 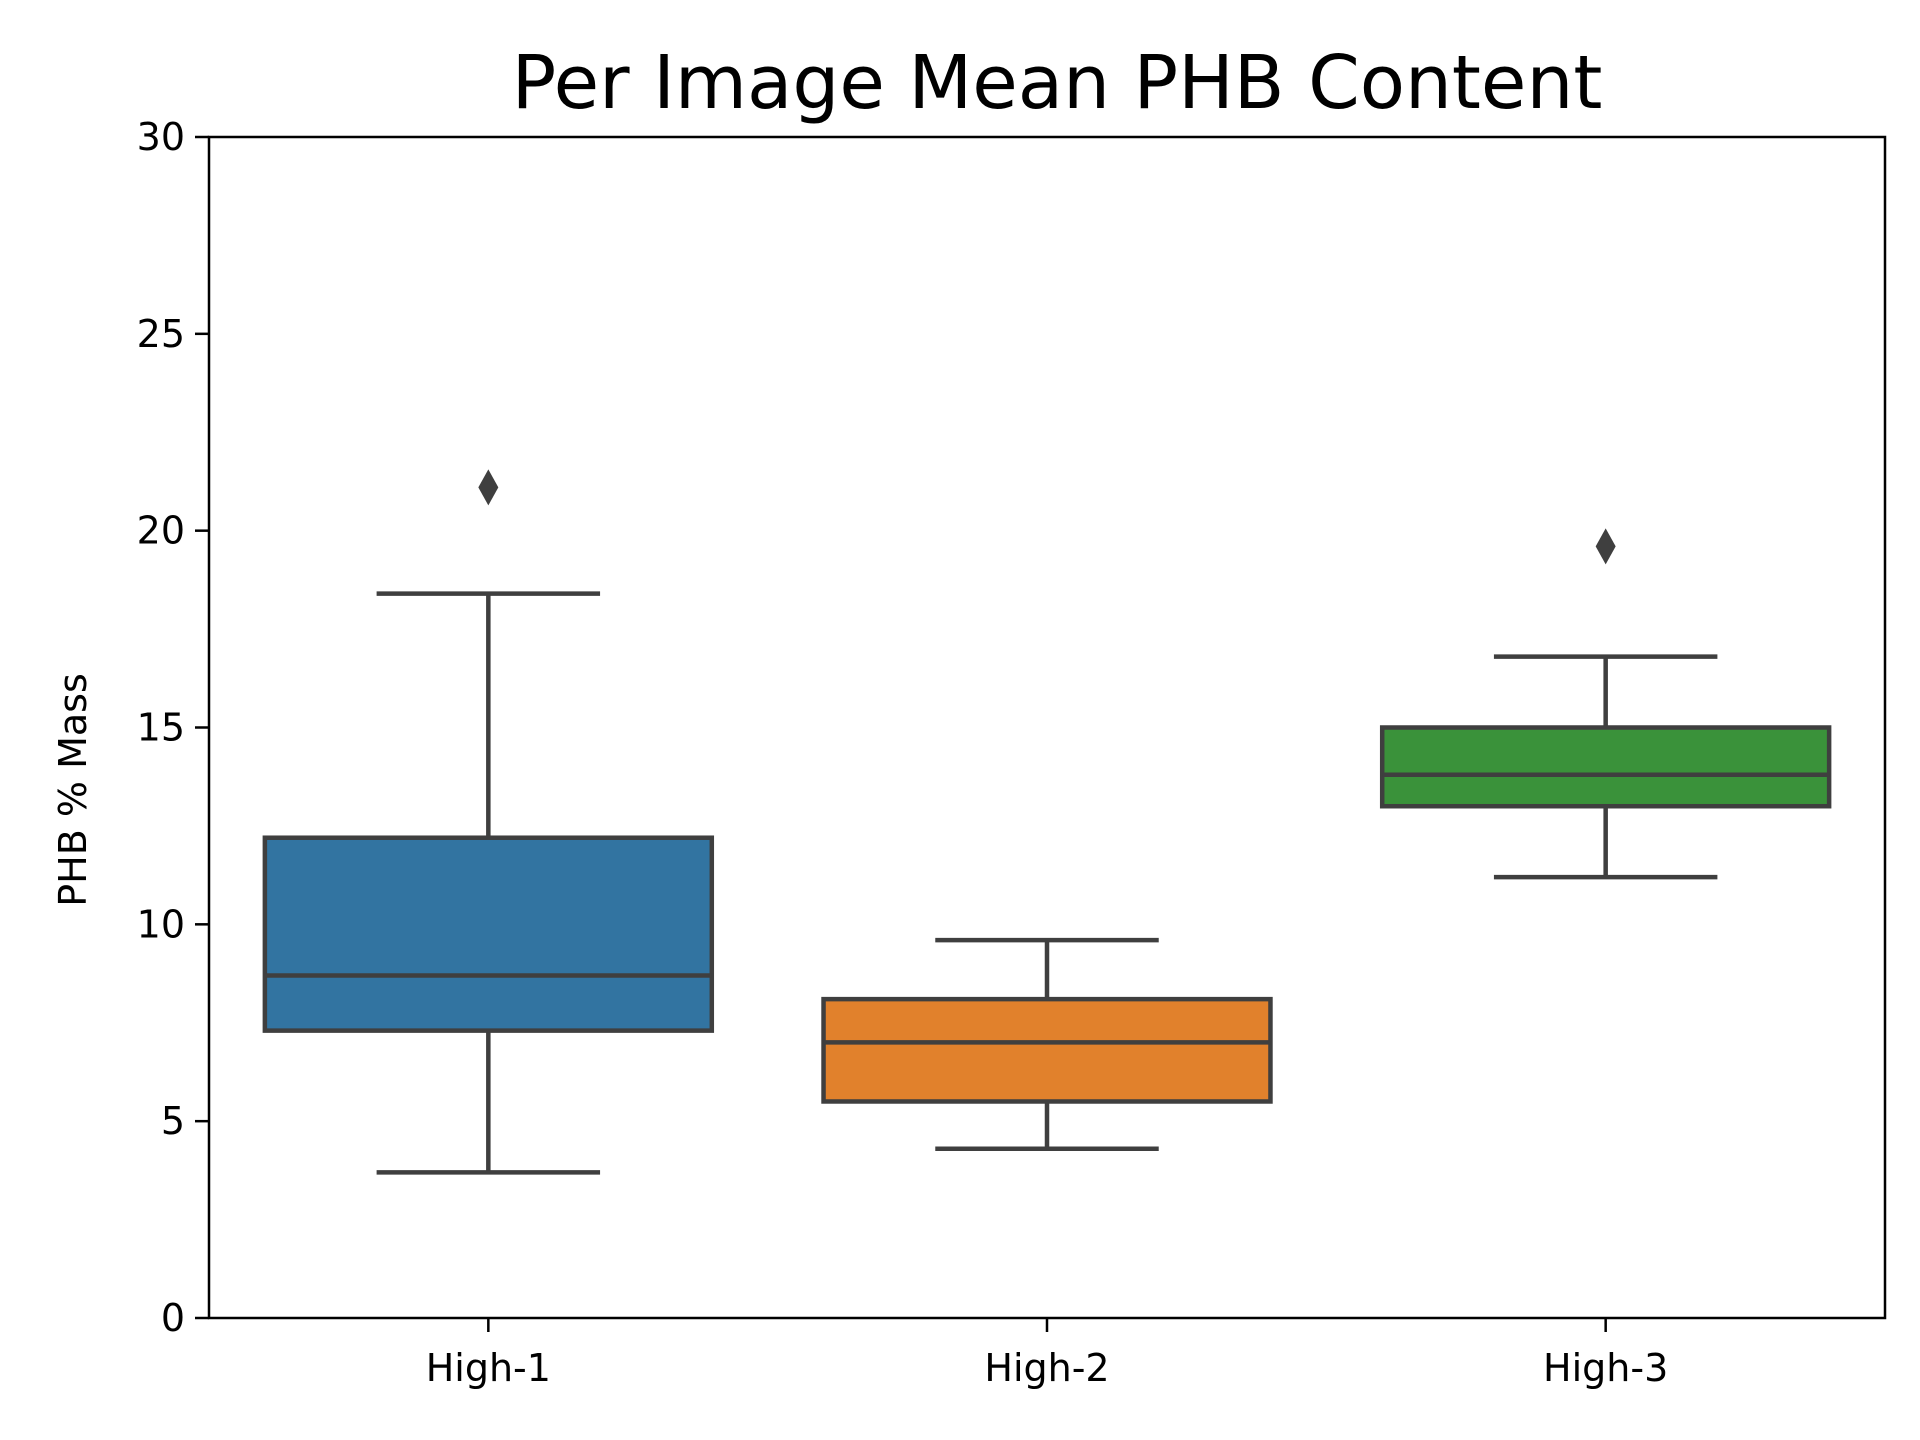 What do you see at coordinates (488, 1368) in the screenshot?
I see `x-tick-label: High-1` at bounding box center [488, 1368].